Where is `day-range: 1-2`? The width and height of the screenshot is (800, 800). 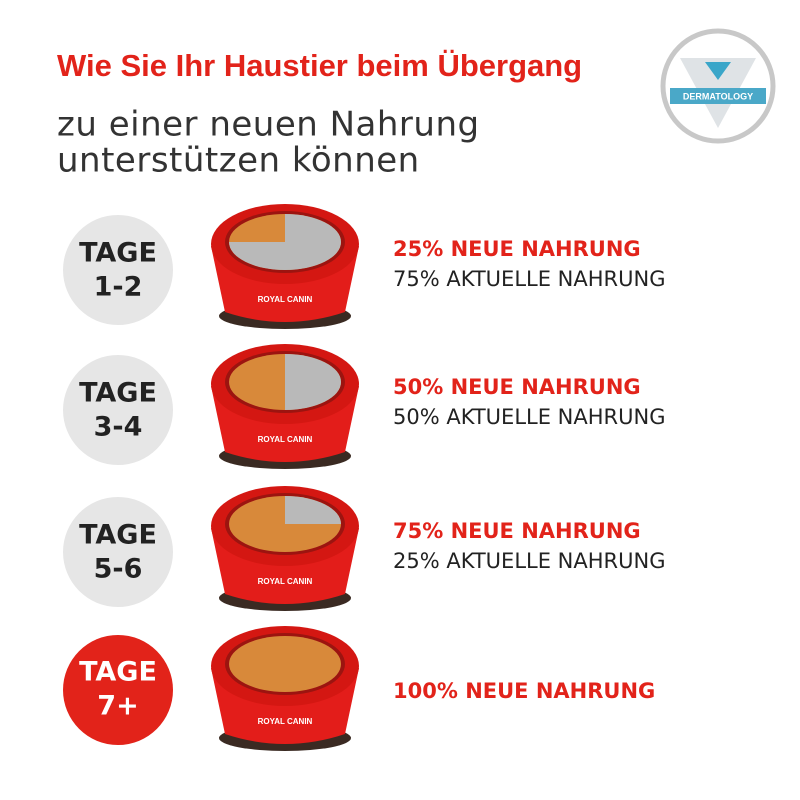
day-range: 1-2 is located at coordinates (118, 287).